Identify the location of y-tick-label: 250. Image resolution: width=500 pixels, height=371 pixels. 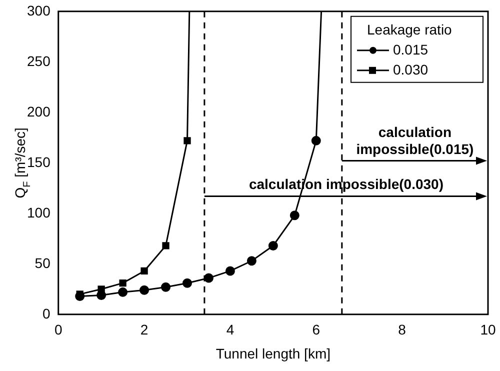
(39, 60).